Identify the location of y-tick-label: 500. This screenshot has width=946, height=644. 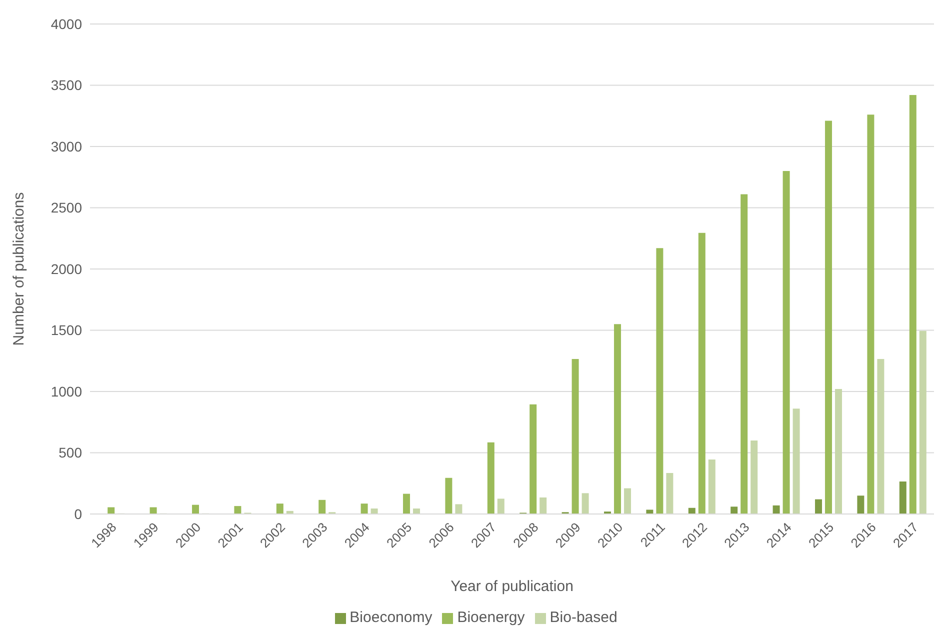
(70, 452).